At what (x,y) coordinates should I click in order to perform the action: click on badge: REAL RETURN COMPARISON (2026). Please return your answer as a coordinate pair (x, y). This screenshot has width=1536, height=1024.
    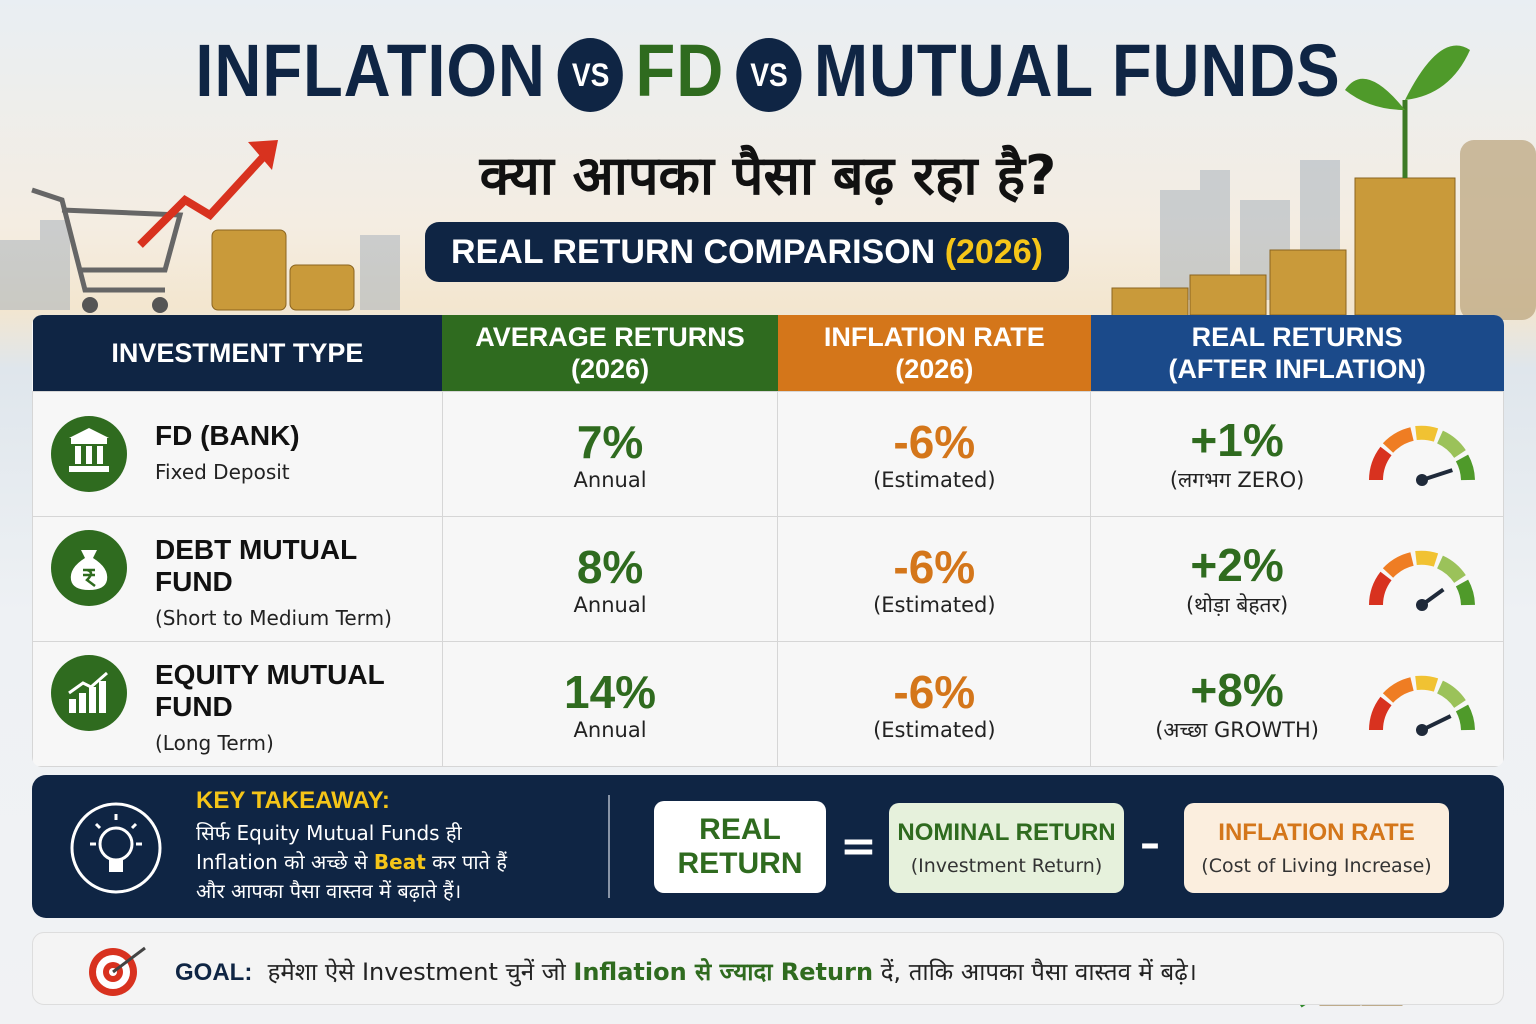
    Looking at the image, I should click on (747, 252).